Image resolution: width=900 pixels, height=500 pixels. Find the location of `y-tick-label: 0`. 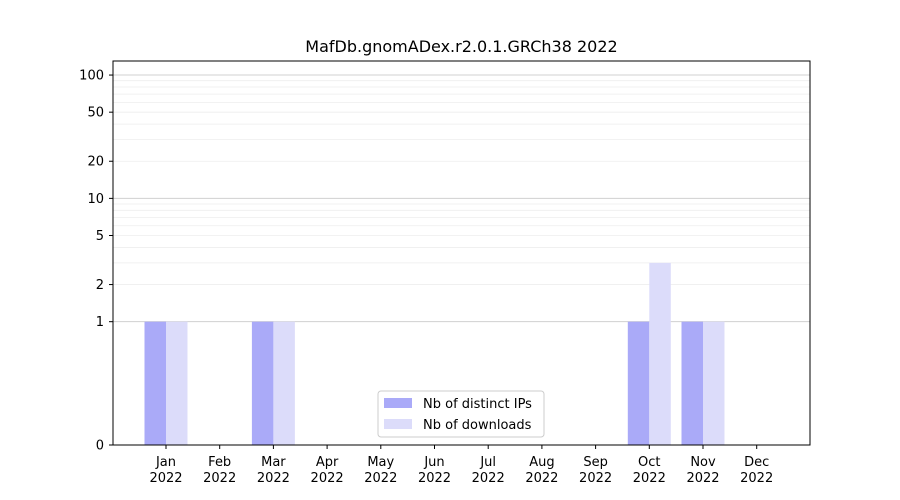

y-tick-label: 0 is located at coordinates (100, 446).